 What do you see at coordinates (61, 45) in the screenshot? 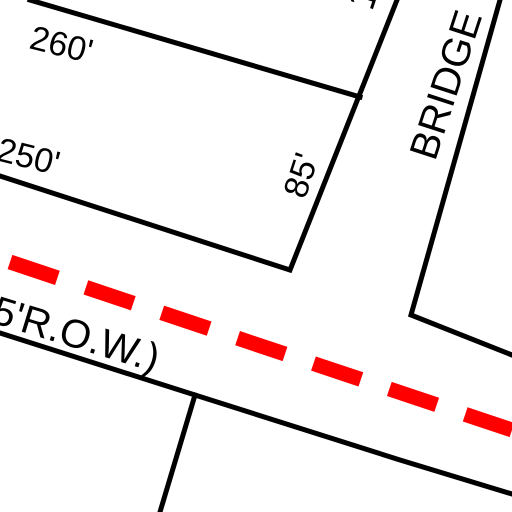
I see `dimension-label: 260'` at bounding box center [61, 45].